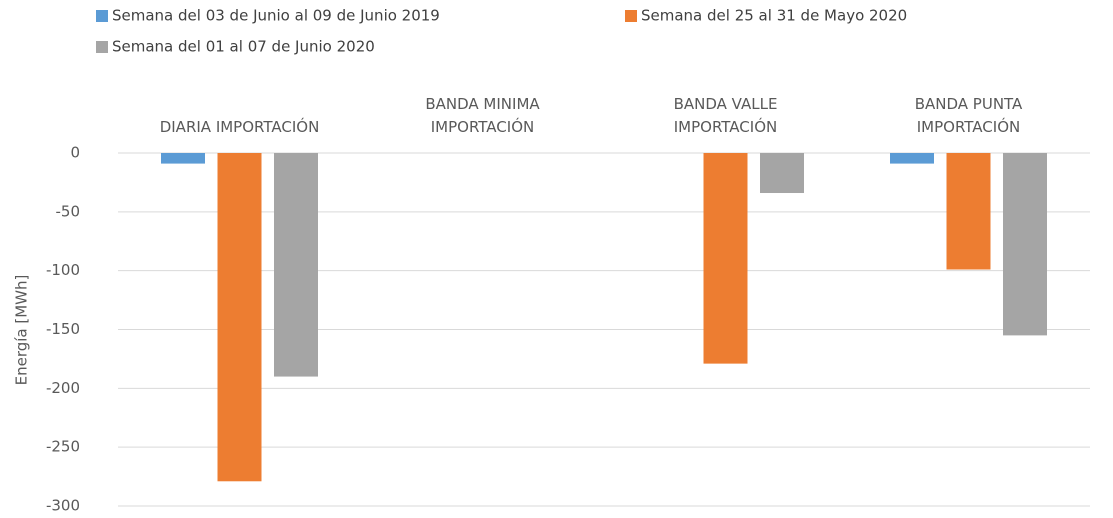 This screenshot has width=1113, height=518. What do you see at coordinates (774, 16) in the screenshot?
I see `legend-label: Semana del 25 al 31 de Mayo 2020` at bounding box center [774, 16].